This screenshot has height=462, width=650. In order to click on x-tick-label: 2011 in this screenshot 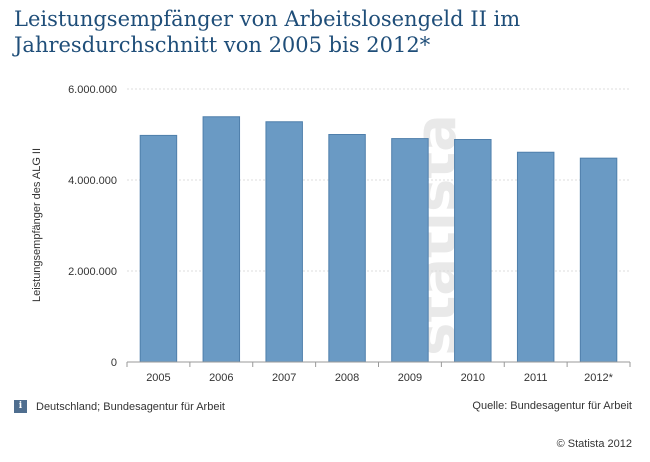, I will do `click(536, 378)`.